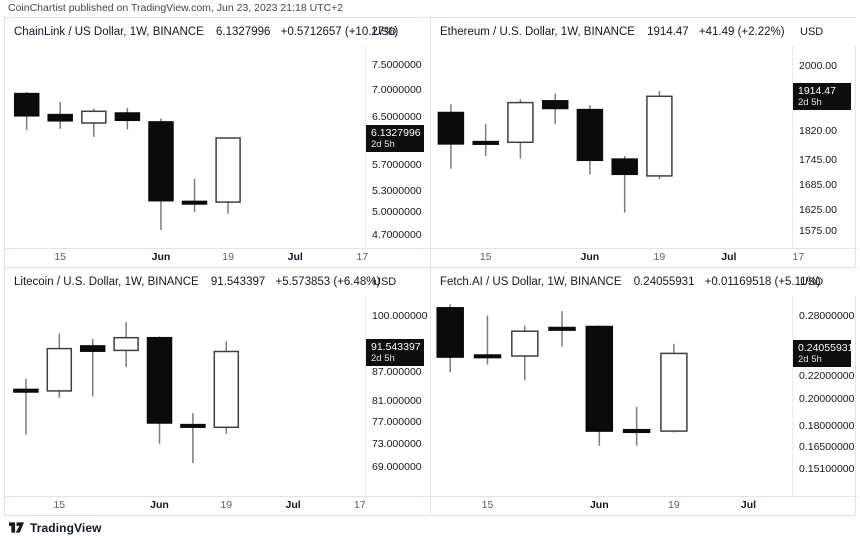 Image resolution: width=860 pixels, height=536 pixels. What do you see at coordinates (106, 282) in the screenshot?
I see `symbol-title: Litecoin / U.S. Dollar, 1W, BINANCE` at bounding box center [106, 282].